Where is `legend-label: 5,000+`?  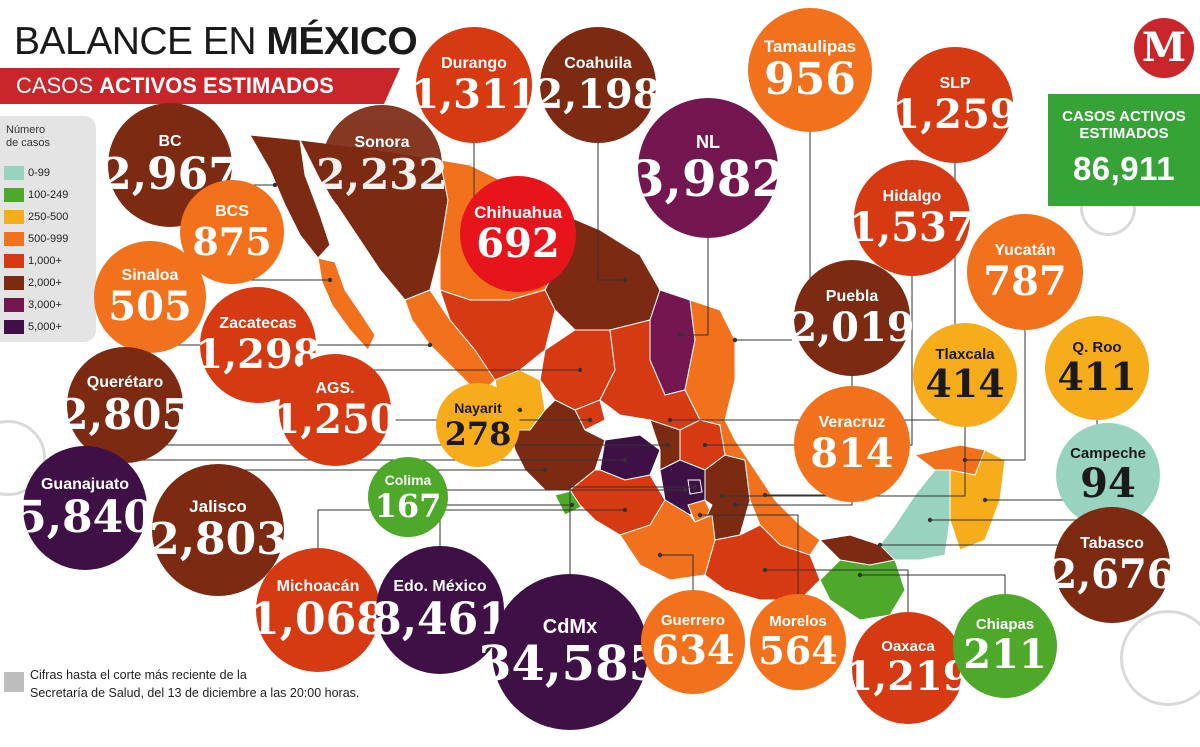 legend-label: 5,000+ is located at coordinates (45, 327).